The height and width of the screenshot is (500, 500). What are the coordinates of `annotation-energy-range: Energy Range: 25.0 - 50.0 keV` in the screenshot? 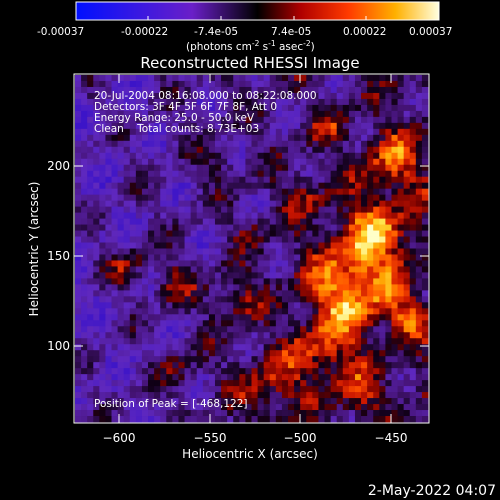 It's located at (174, 118).